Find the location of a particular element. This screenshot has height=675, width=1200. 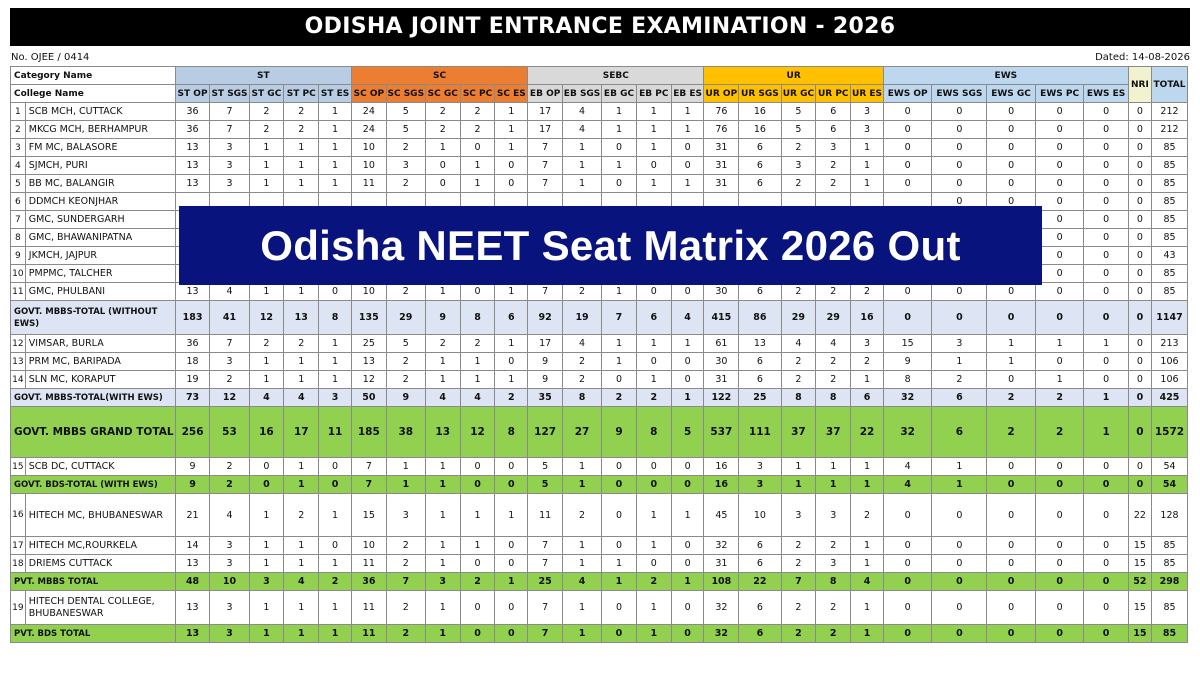

subcol-header: EB GC is located at coordinates (619, 93).